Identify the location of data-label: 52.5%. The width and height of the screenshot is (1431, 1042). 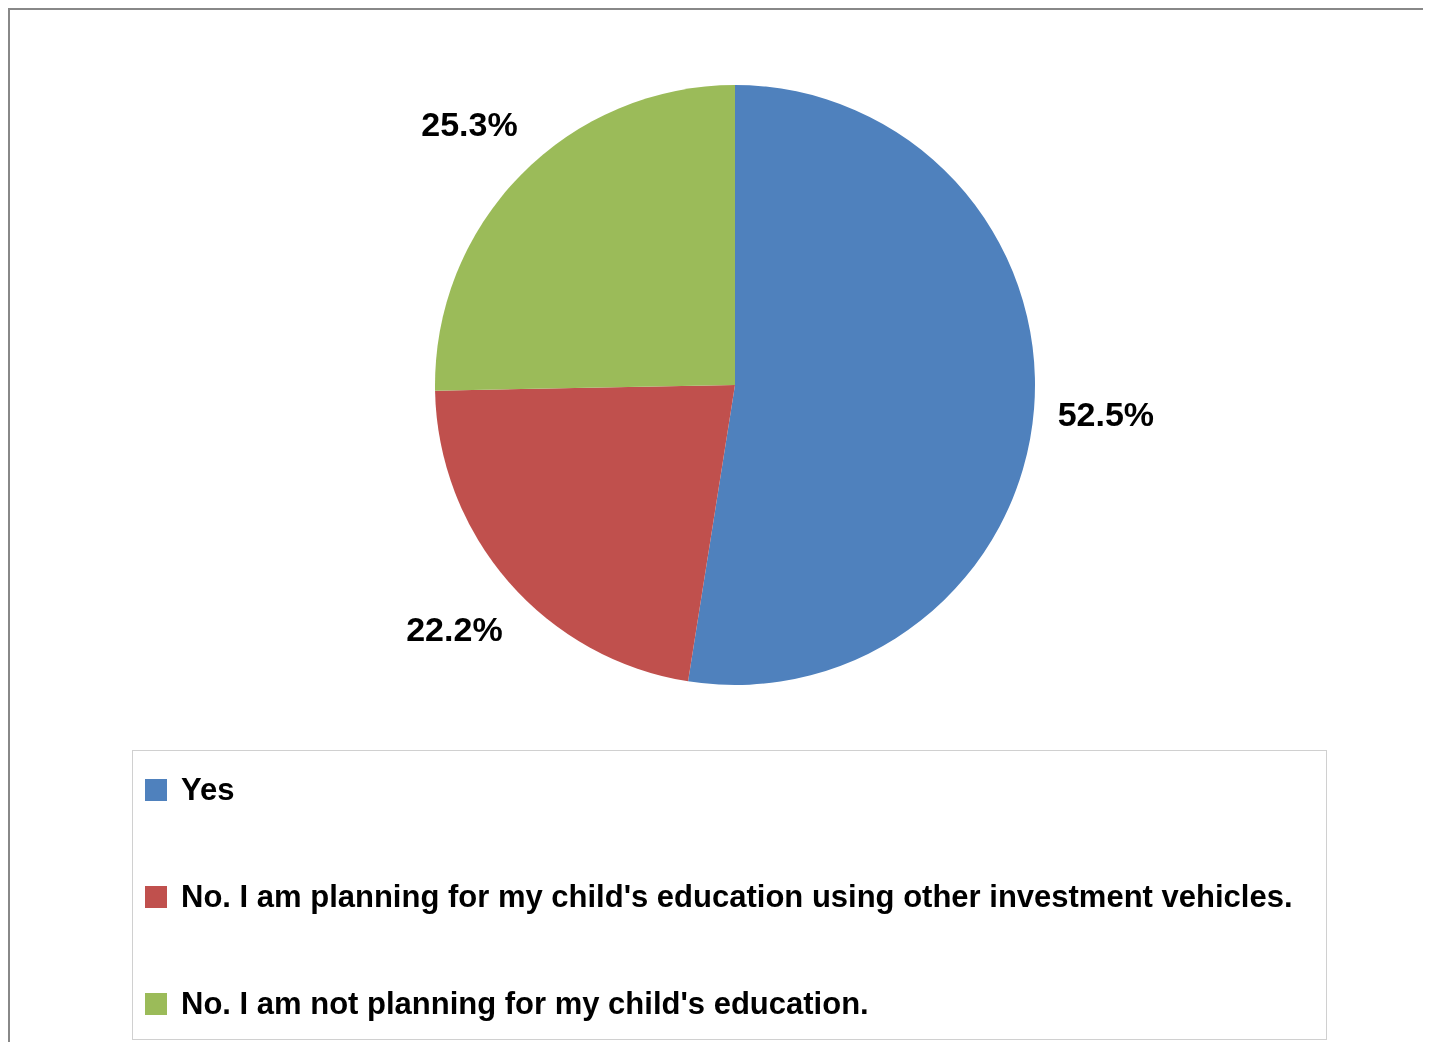
(1106, 414).